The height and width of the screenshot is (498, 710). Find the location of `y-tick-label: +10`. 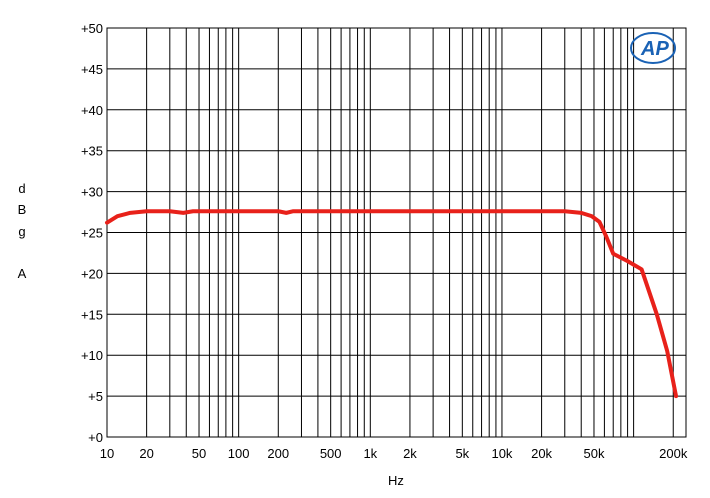

y-tick-label: +10 is located at coordinates (92, 355).